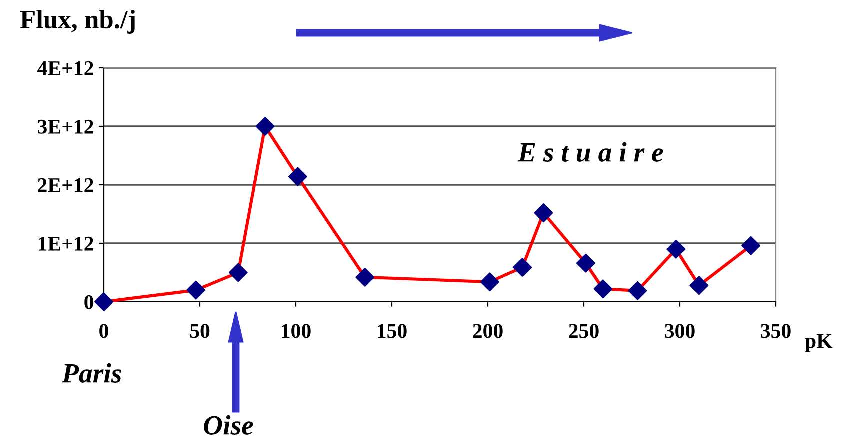 The width and height of the screenshot is (843, 442). Describe the element at coordinates (584, 331) in the screenshot. I see `x-tick-label: 250` at that location.